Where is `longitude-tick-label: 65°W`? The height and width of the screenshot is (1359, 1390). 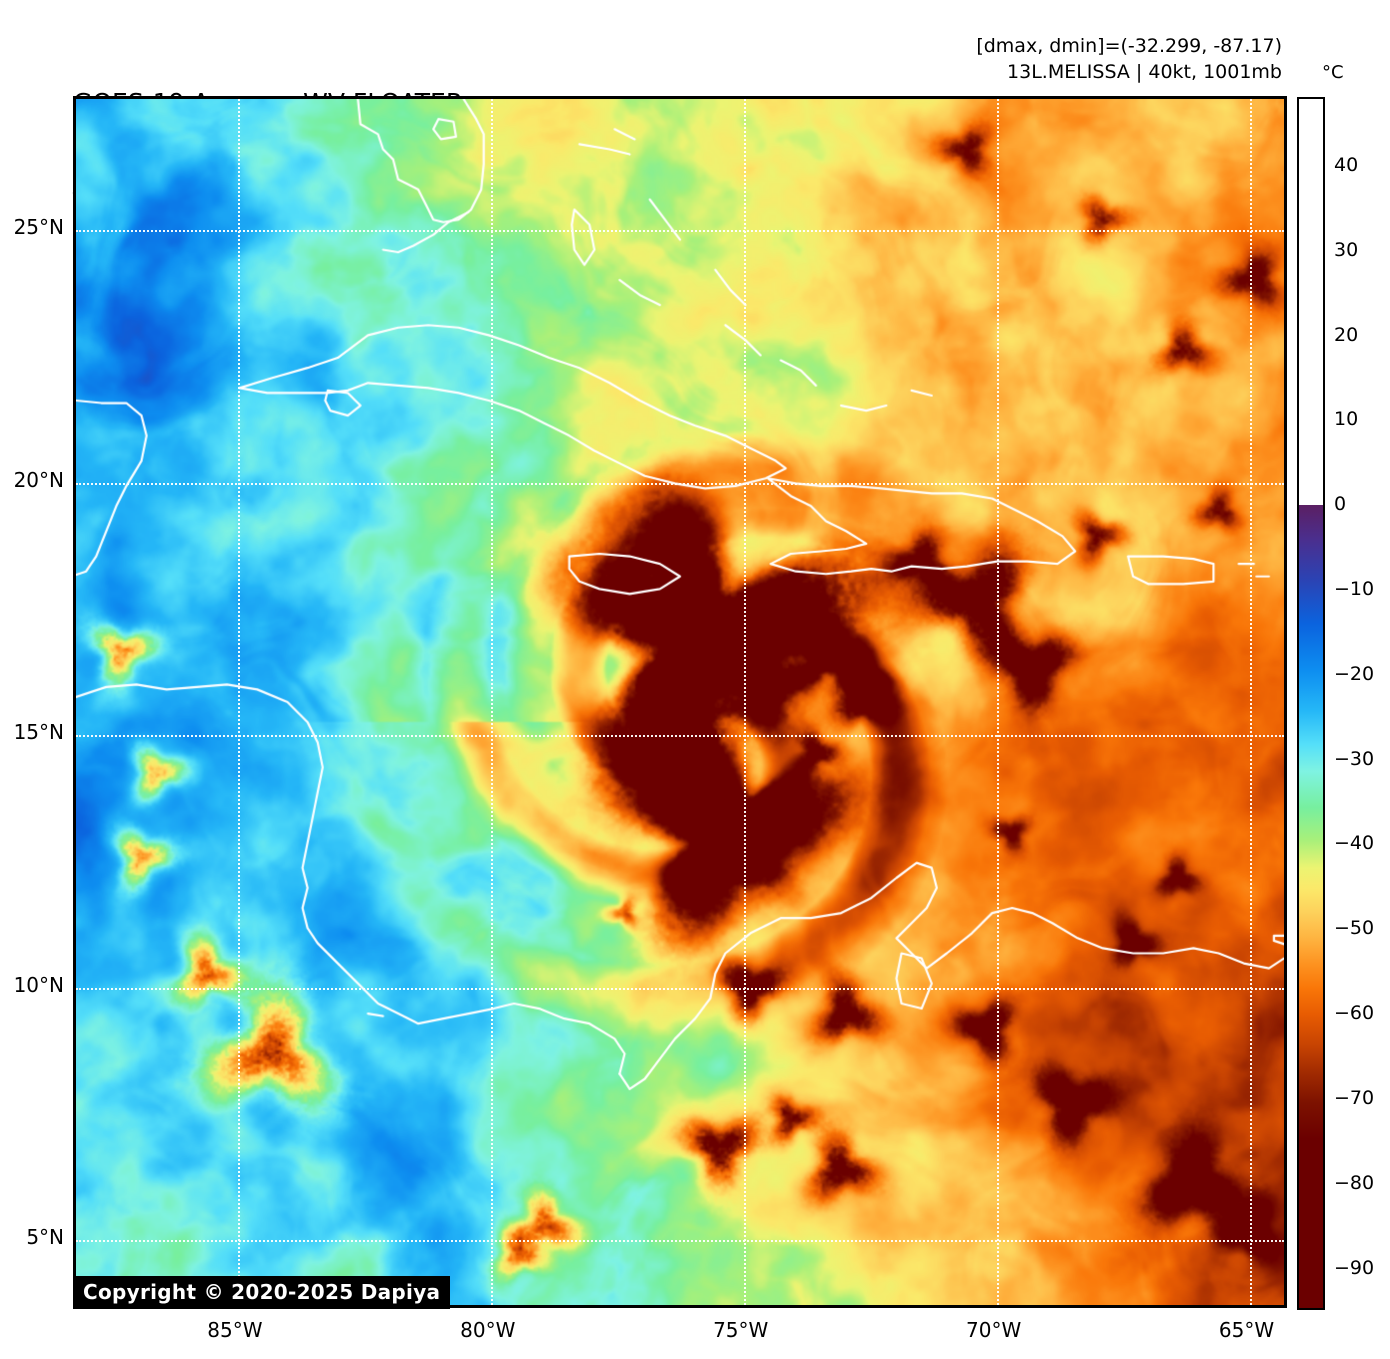 longitude-tick-label: 65°W is located at coordinates (1246, 1330).